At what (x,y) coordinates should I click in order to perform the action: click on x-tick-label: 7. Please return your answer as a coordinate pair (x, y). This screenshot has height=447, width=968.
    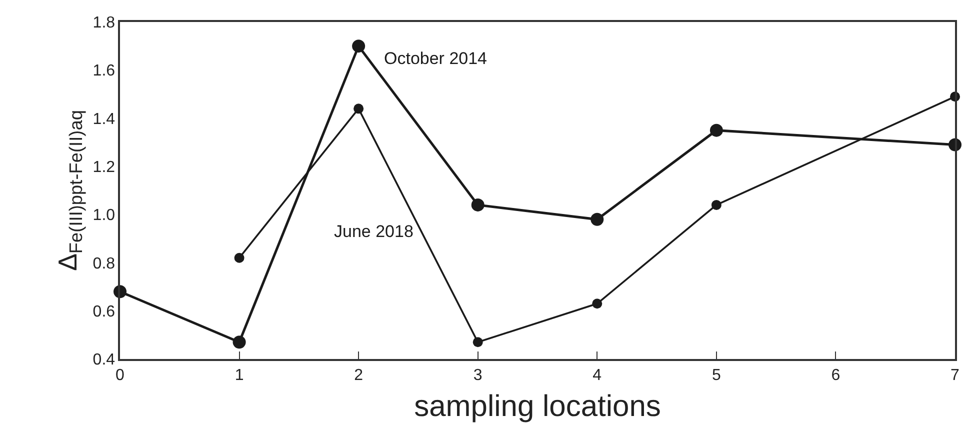
    Looking at the image, I should click on (955, 375).